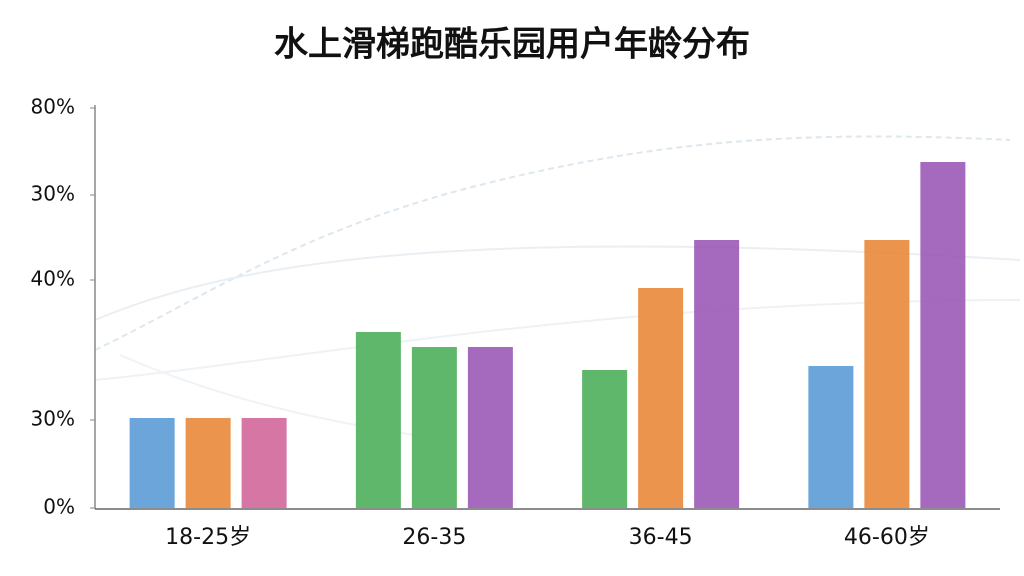 This screenshot has width=1024, height=576. I want to click on y-tick-label: 0%, so click(59, 507).